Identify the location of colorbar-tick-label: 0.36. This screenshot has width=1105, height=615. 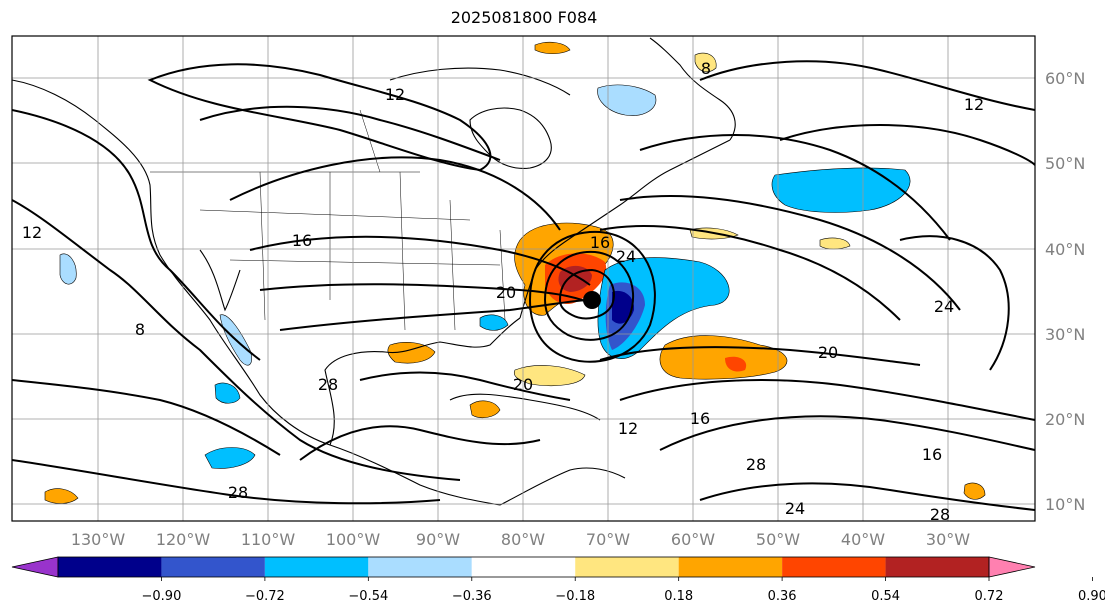
(782, 596).